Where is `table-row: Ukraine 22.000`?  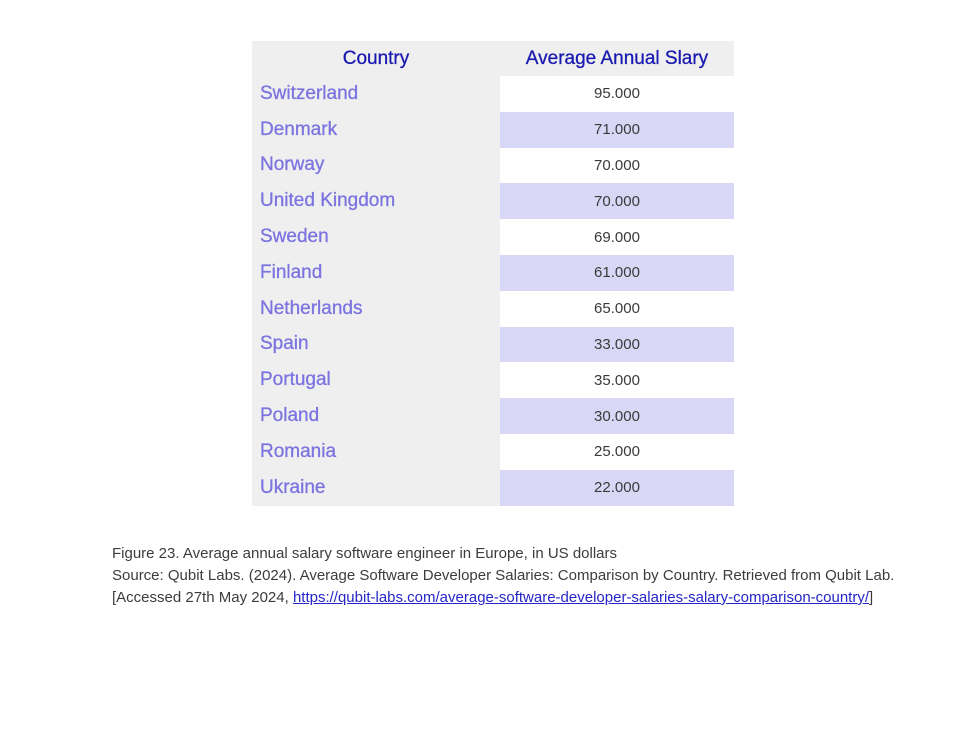 table-row: Ukraine 22.000 is located at coordinates (493, 487).